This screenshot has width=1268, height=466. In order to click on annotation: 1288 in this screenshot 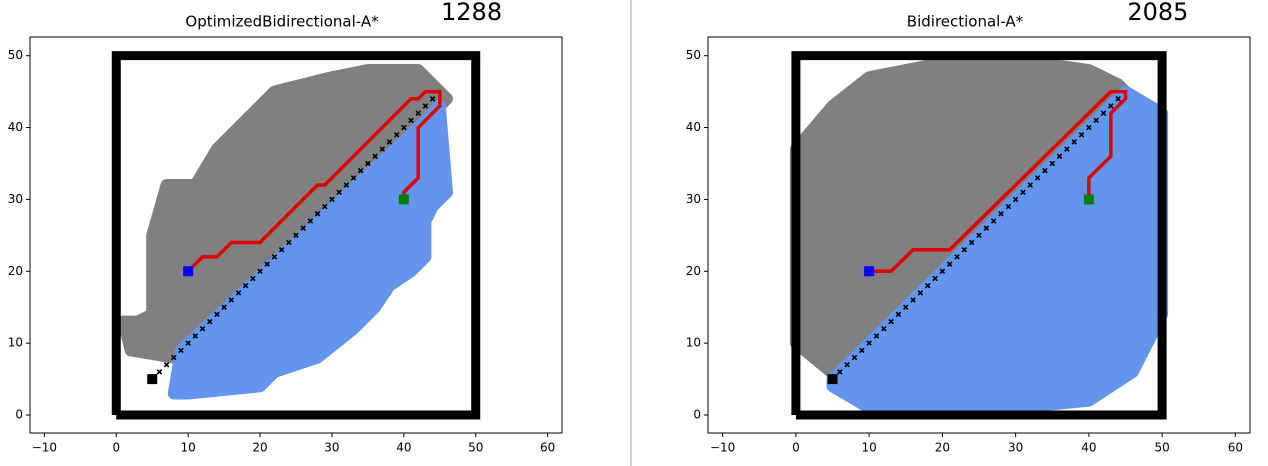, I will do `click(471, 13)`.